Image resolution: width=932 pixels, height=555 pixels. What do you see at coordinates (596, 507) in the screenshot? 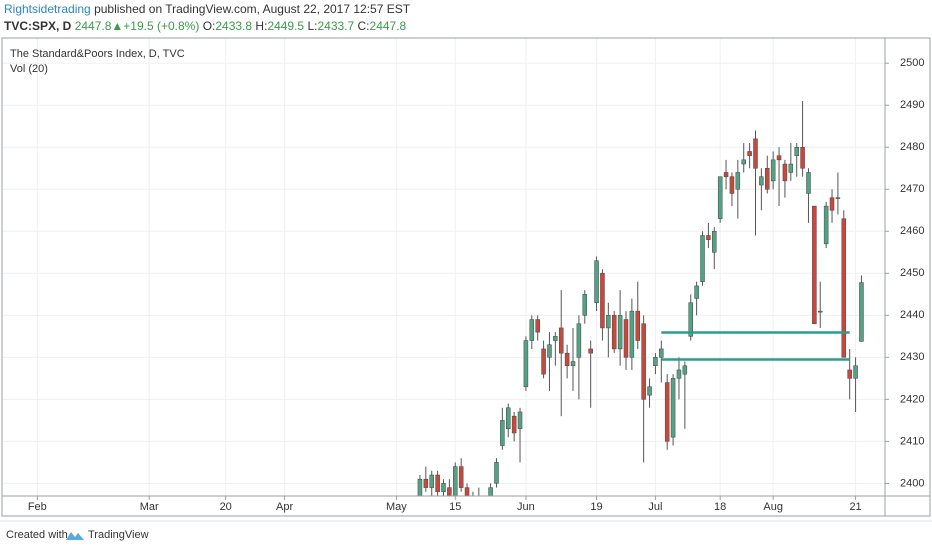
I see `x-tick-label: 19` at bounding box center [596, 507].